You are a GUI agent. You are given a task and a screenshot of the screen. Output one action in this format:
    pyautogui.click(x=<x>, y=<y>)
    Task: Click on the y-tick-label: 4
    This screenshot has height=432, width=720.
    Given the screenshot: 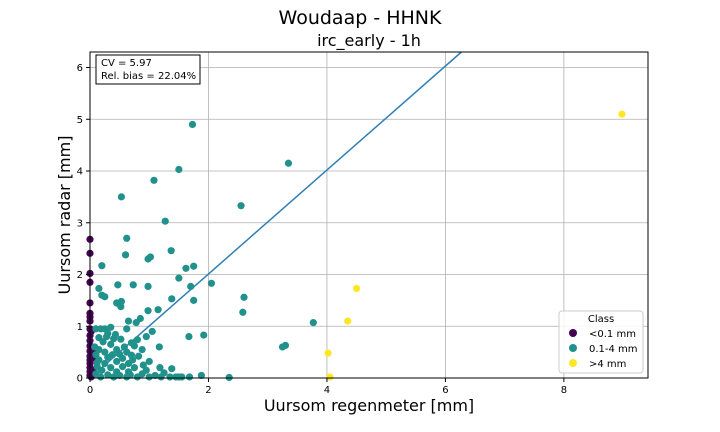 What is the action you would take?
    pyautogui.click(x=80, y=172)
    